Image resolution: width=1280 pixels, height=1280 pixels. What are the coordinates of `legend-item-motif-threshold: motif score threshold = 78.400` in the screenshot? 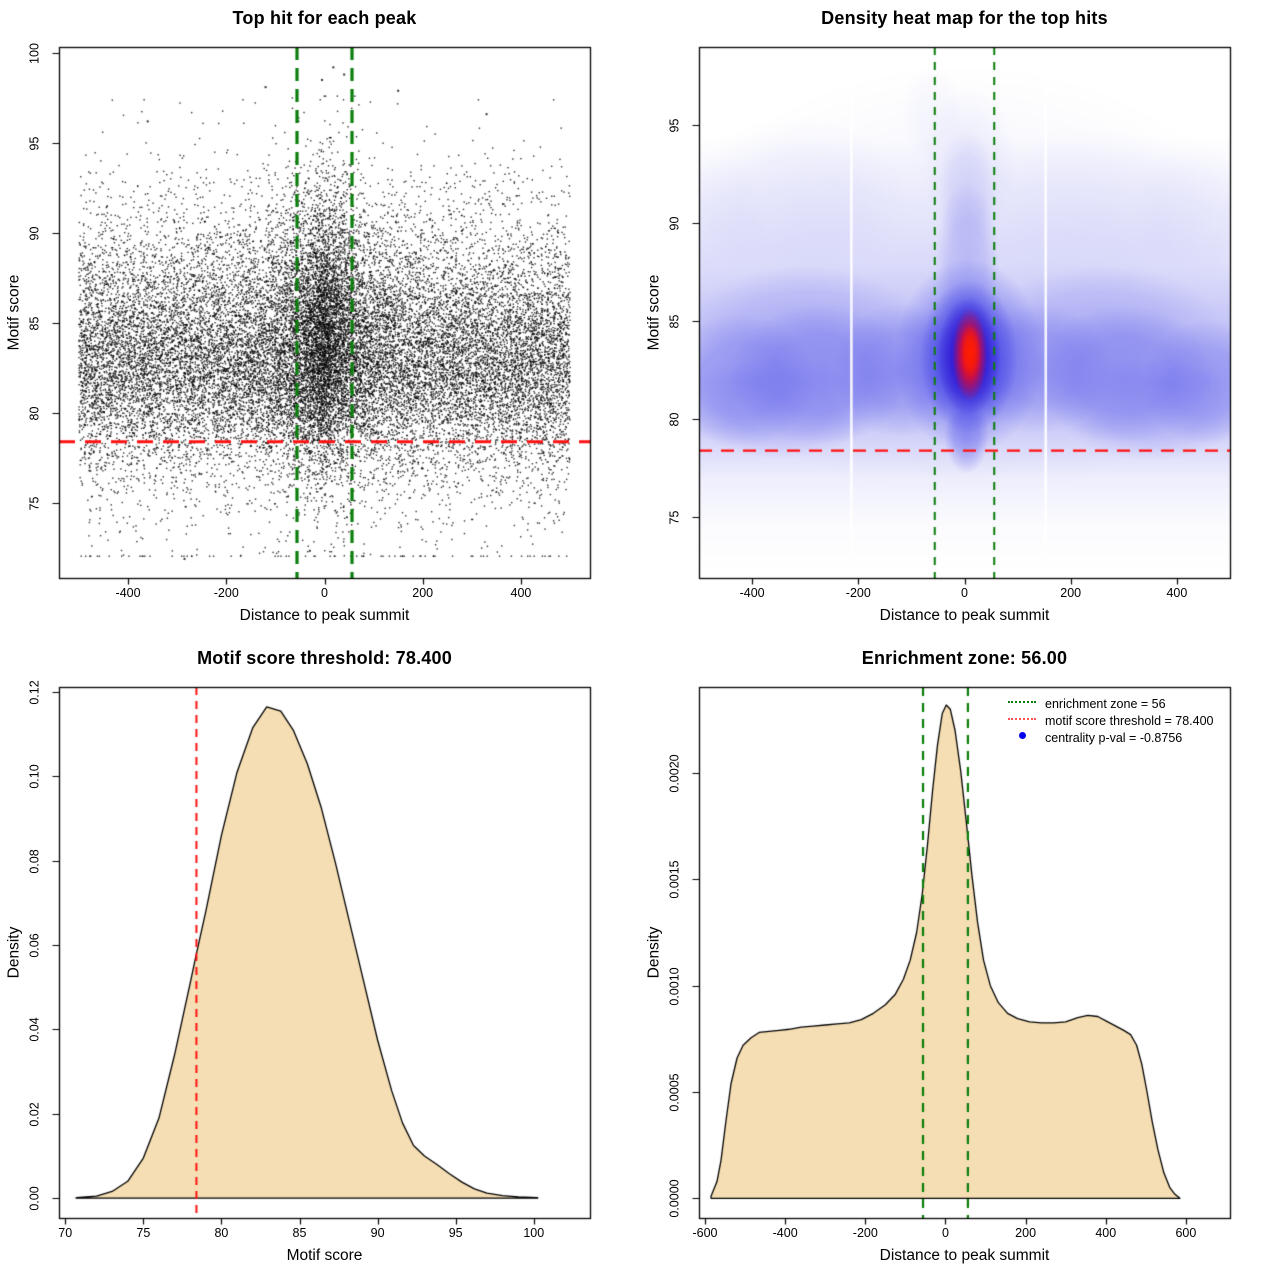 It's located at (1118, 720).